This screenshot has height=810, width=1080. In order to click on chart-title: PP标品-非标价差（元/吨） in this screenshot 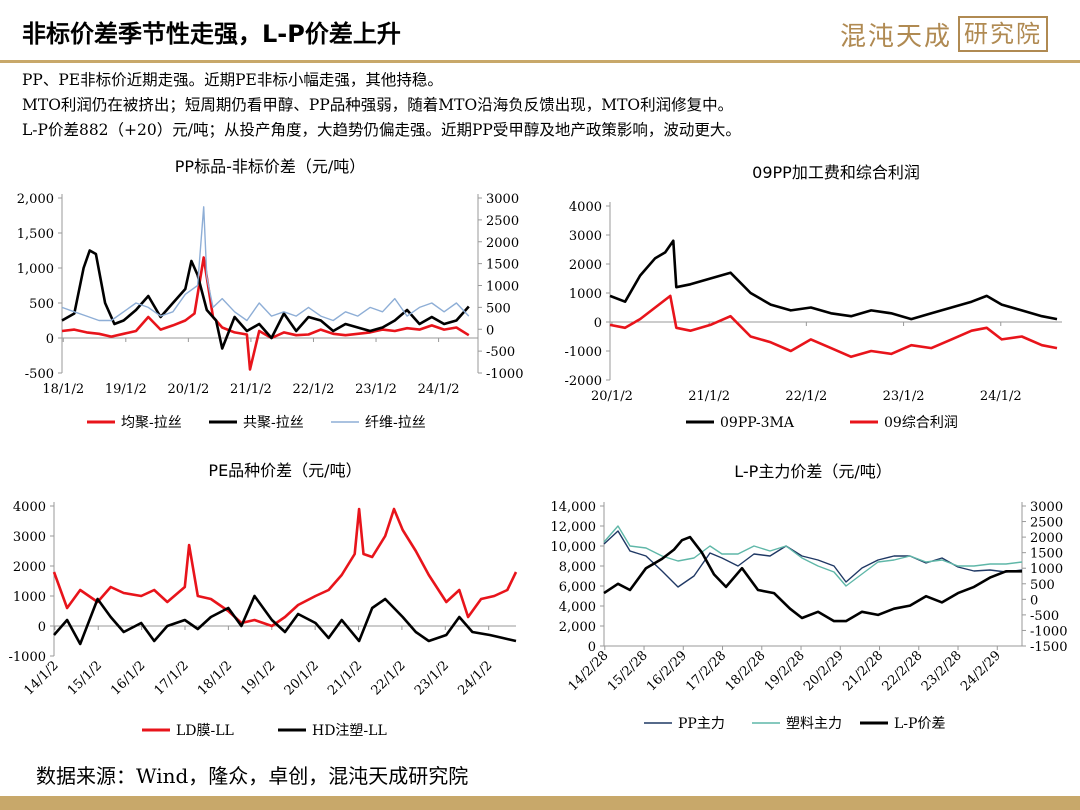, I will do `click(270, 166)`.